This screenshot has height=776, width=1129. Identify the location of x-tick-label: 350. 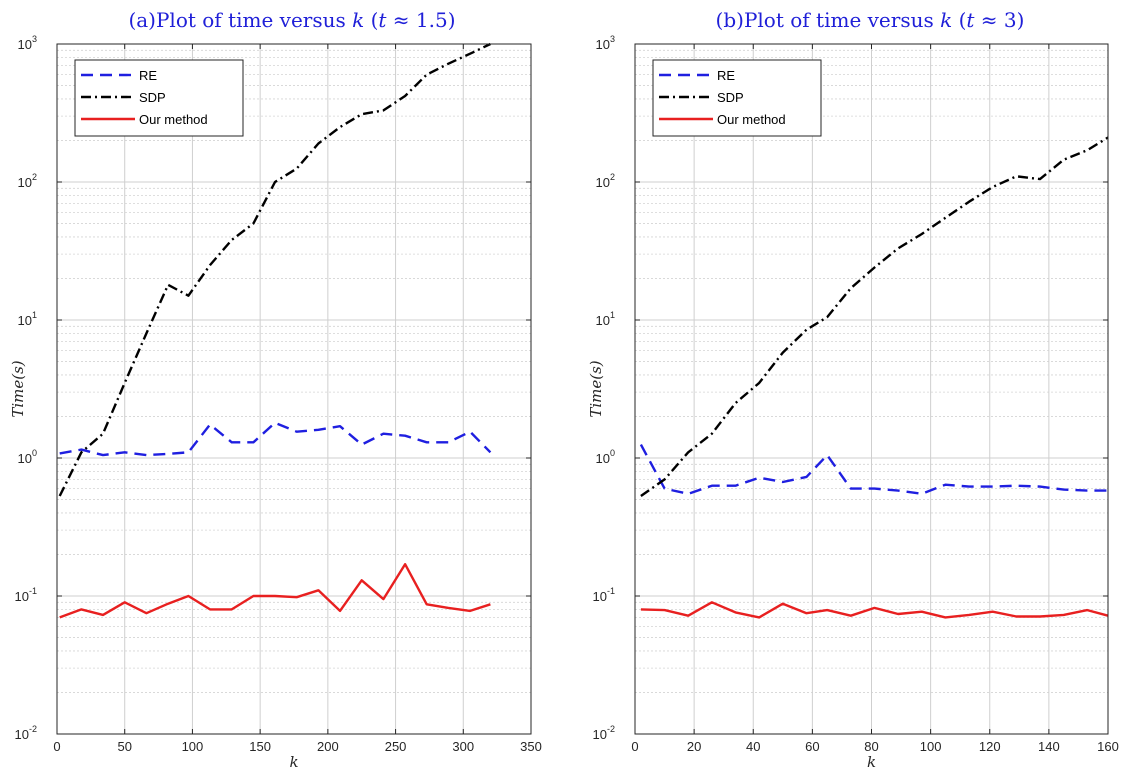
(531, 746).